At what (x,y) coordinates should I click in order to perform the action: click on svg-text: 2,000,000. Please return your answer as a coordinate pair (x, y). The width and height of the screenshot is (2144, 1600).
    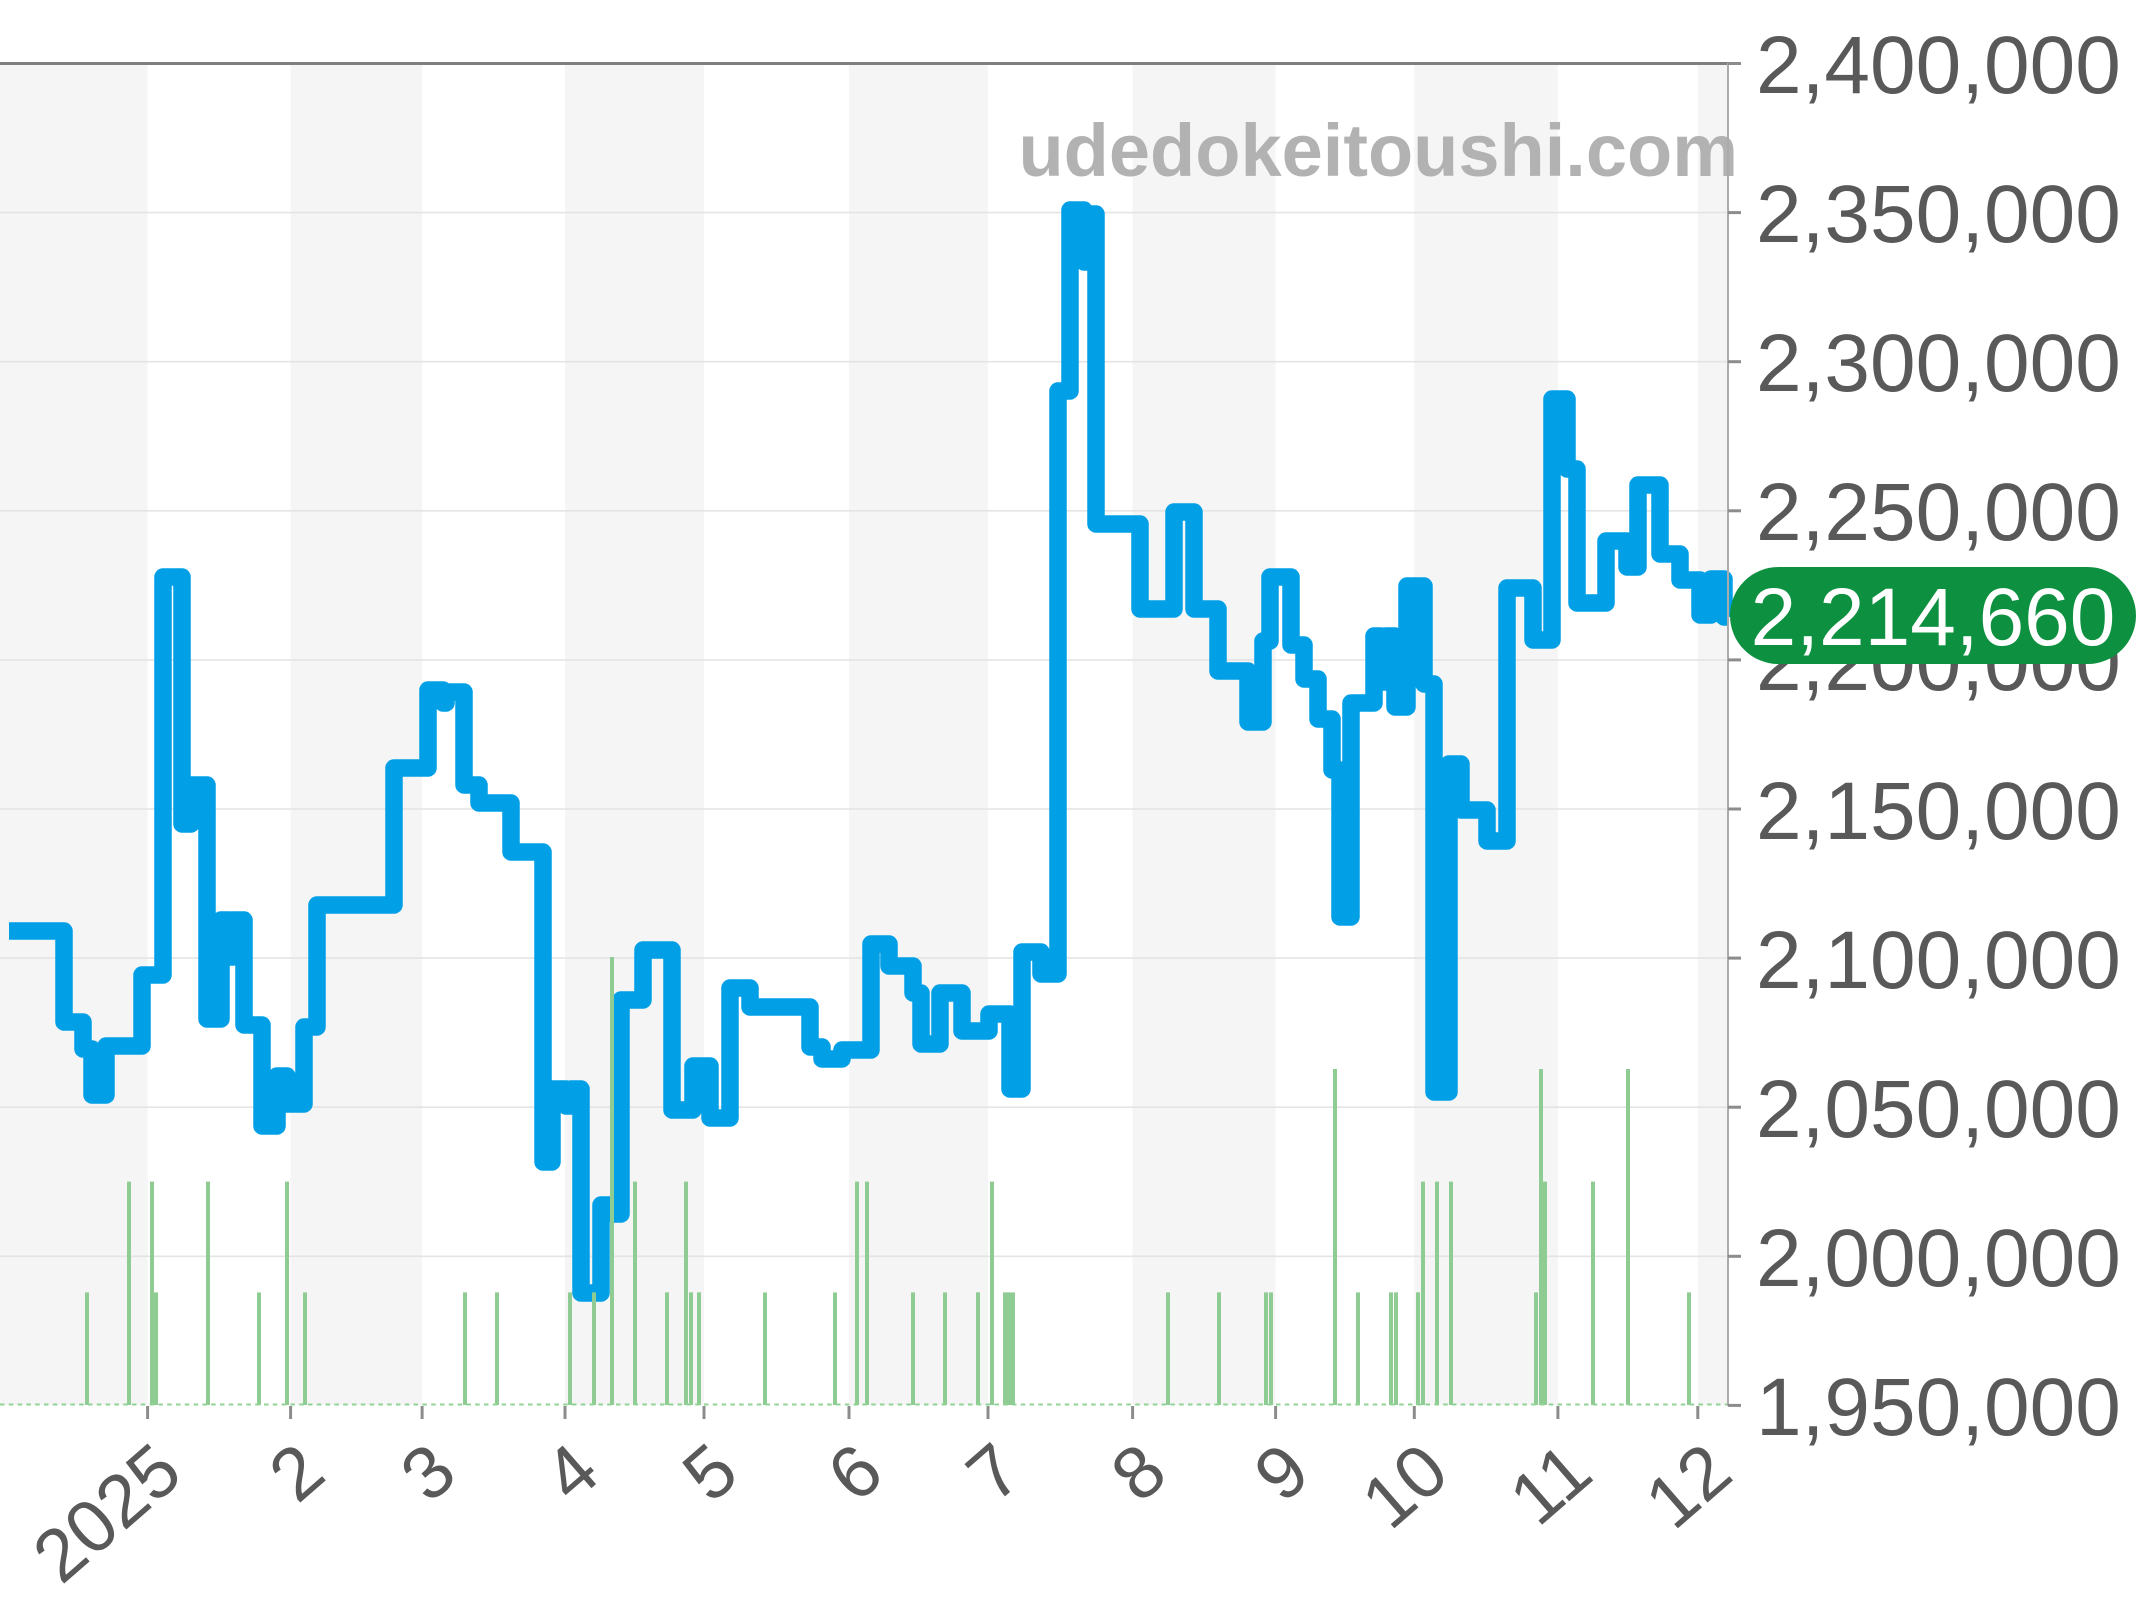
    Looking at the image, I should click on (1938, 1258).